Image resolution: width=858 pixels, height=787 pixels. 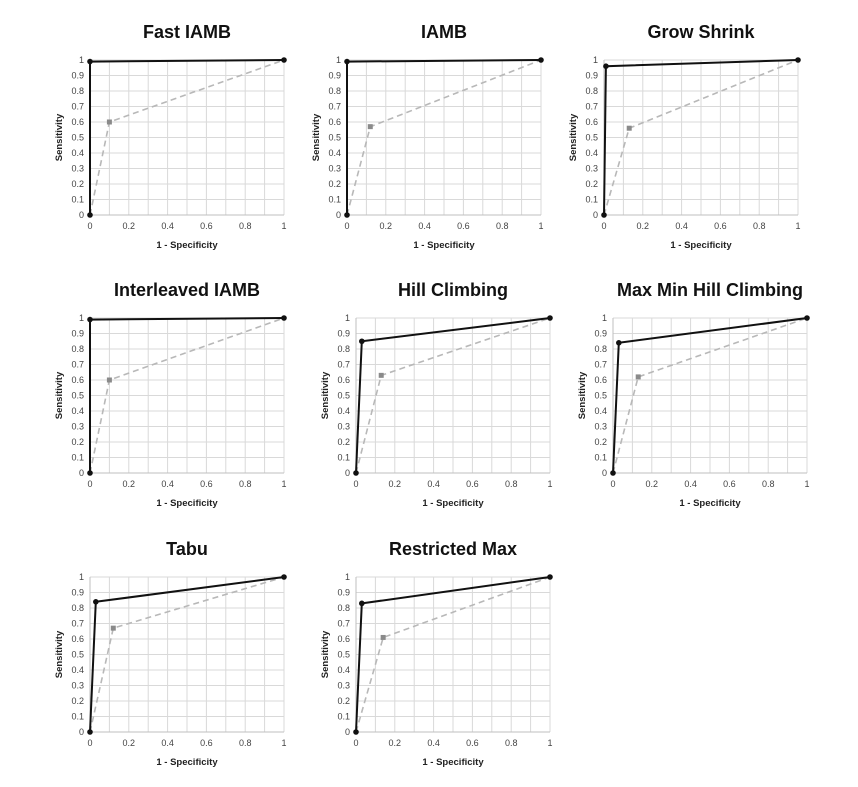 What do you see at coordinates (710, 290) in the screenshot?
I see `chart-title: Max Min Hill Climbing` at bounding box center [710, 290].